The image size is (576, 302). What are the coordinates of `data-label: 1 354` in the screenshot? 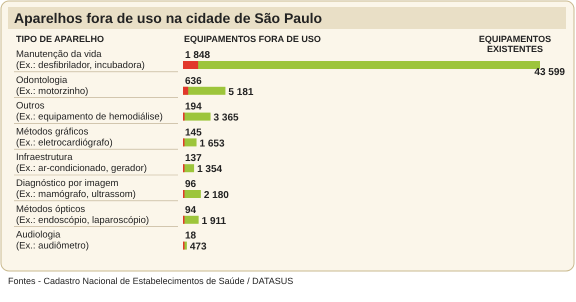 It's located at (210, 170).